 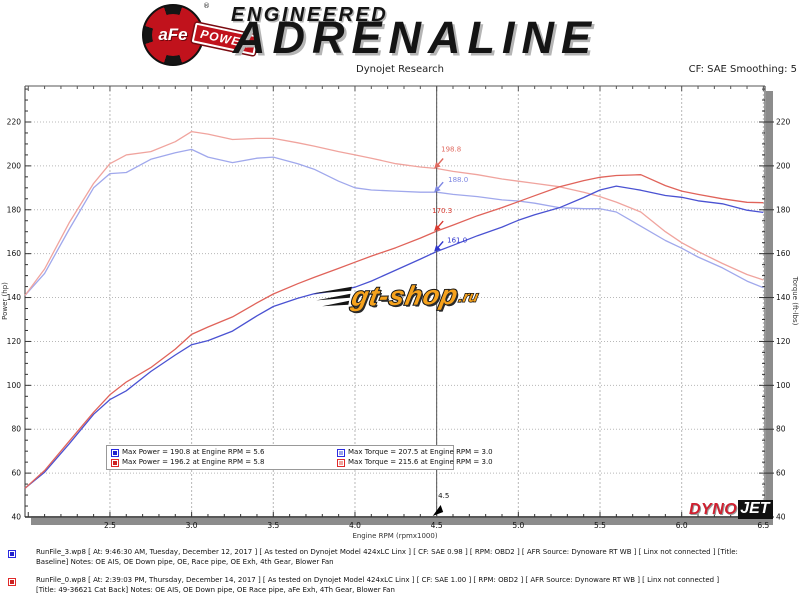 I want to click on annotation-value-label: 198.8, so click(x=451, y=150).